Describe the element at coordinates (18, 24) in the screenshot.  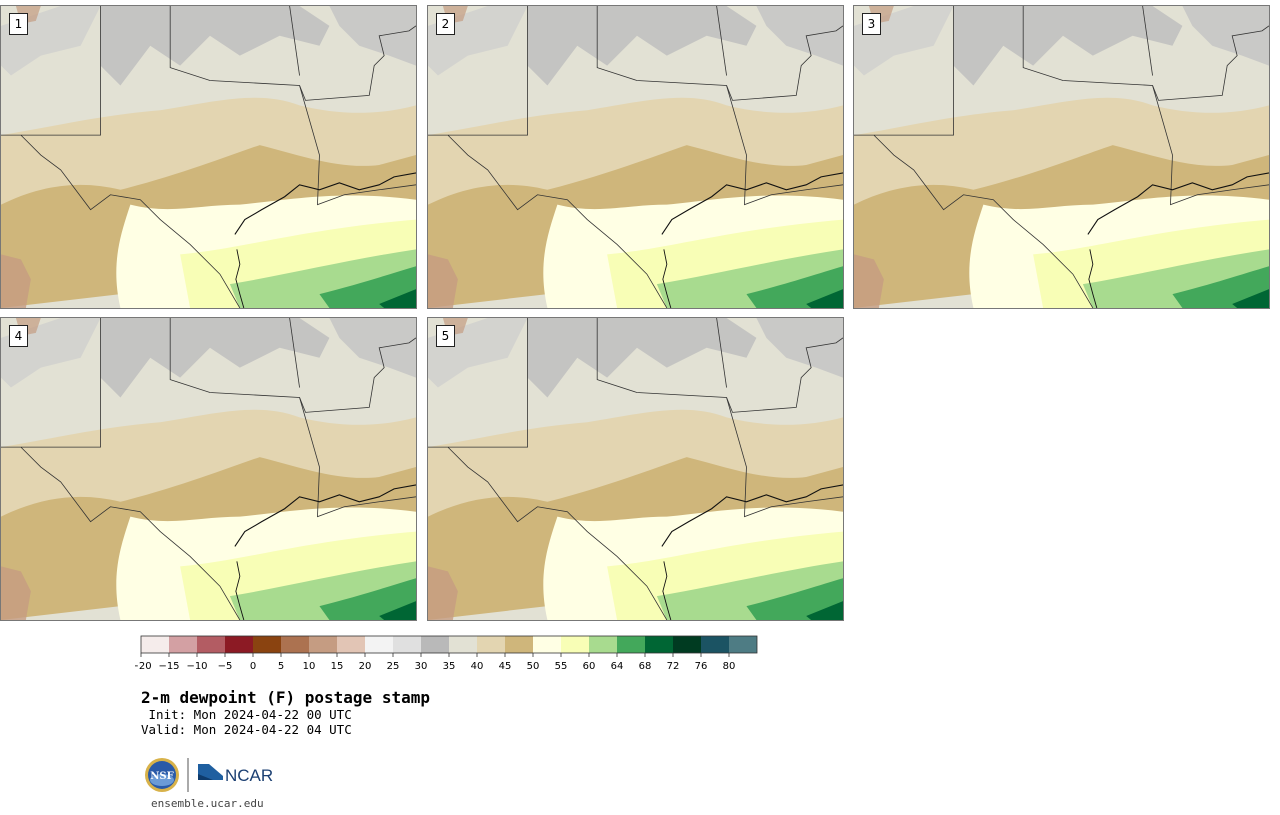
I see `member-label-1: 1` at that location.